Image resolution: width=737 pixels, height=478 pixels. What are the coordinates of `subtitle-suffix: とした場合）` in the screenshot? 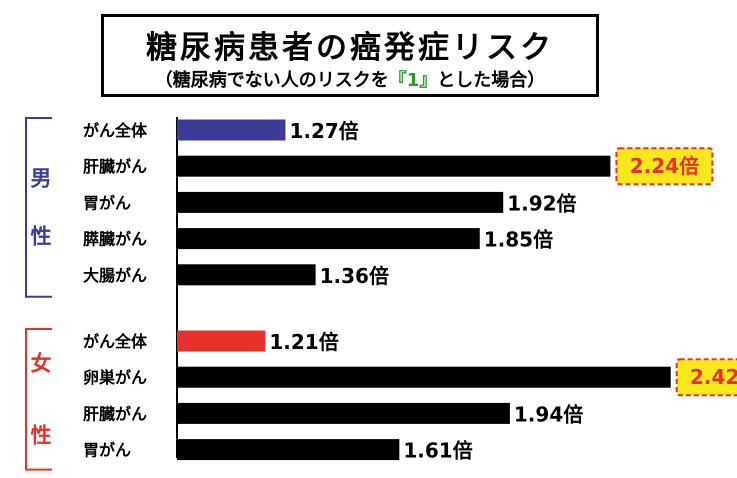 It's located at (491, 80).